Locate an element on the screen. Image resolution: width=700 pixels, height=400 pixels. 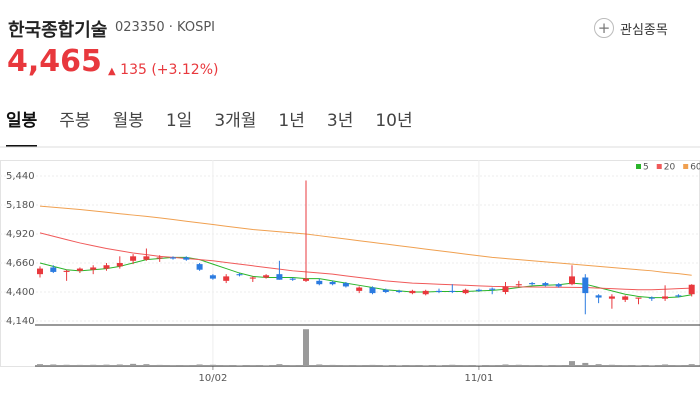
period-tab: 3년 is located at coordinates (340, 121).